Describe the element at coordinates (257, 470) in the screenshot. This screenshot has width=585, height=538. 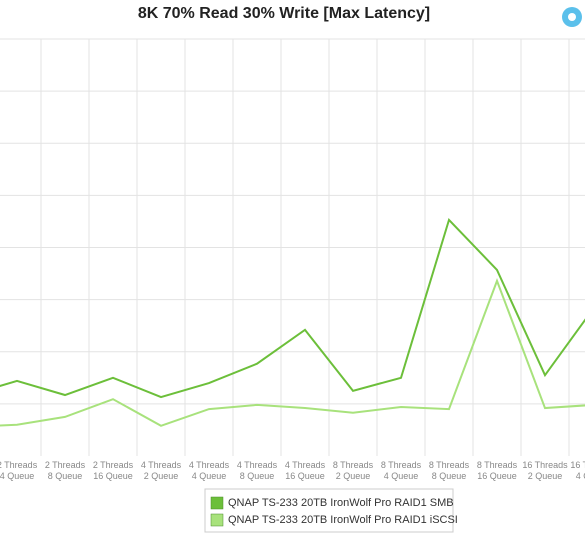
I see `x-tick-label: 4 Threads 8 Queue` at that location.